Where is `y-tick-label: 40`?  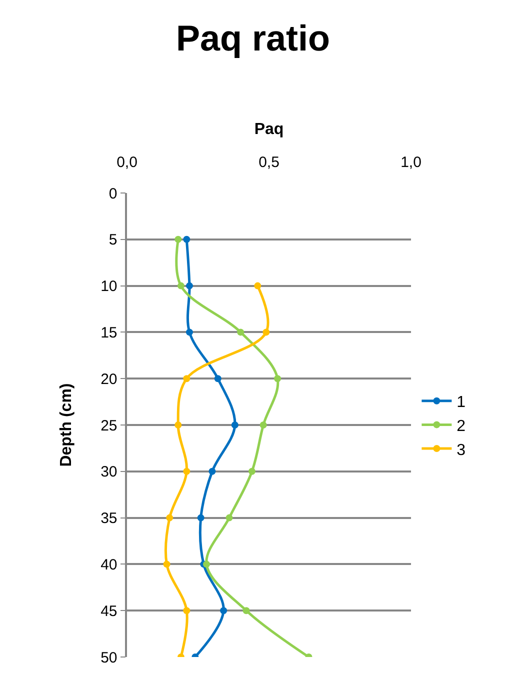
y-tick-label: 40 is located at coordinates (109, 565).